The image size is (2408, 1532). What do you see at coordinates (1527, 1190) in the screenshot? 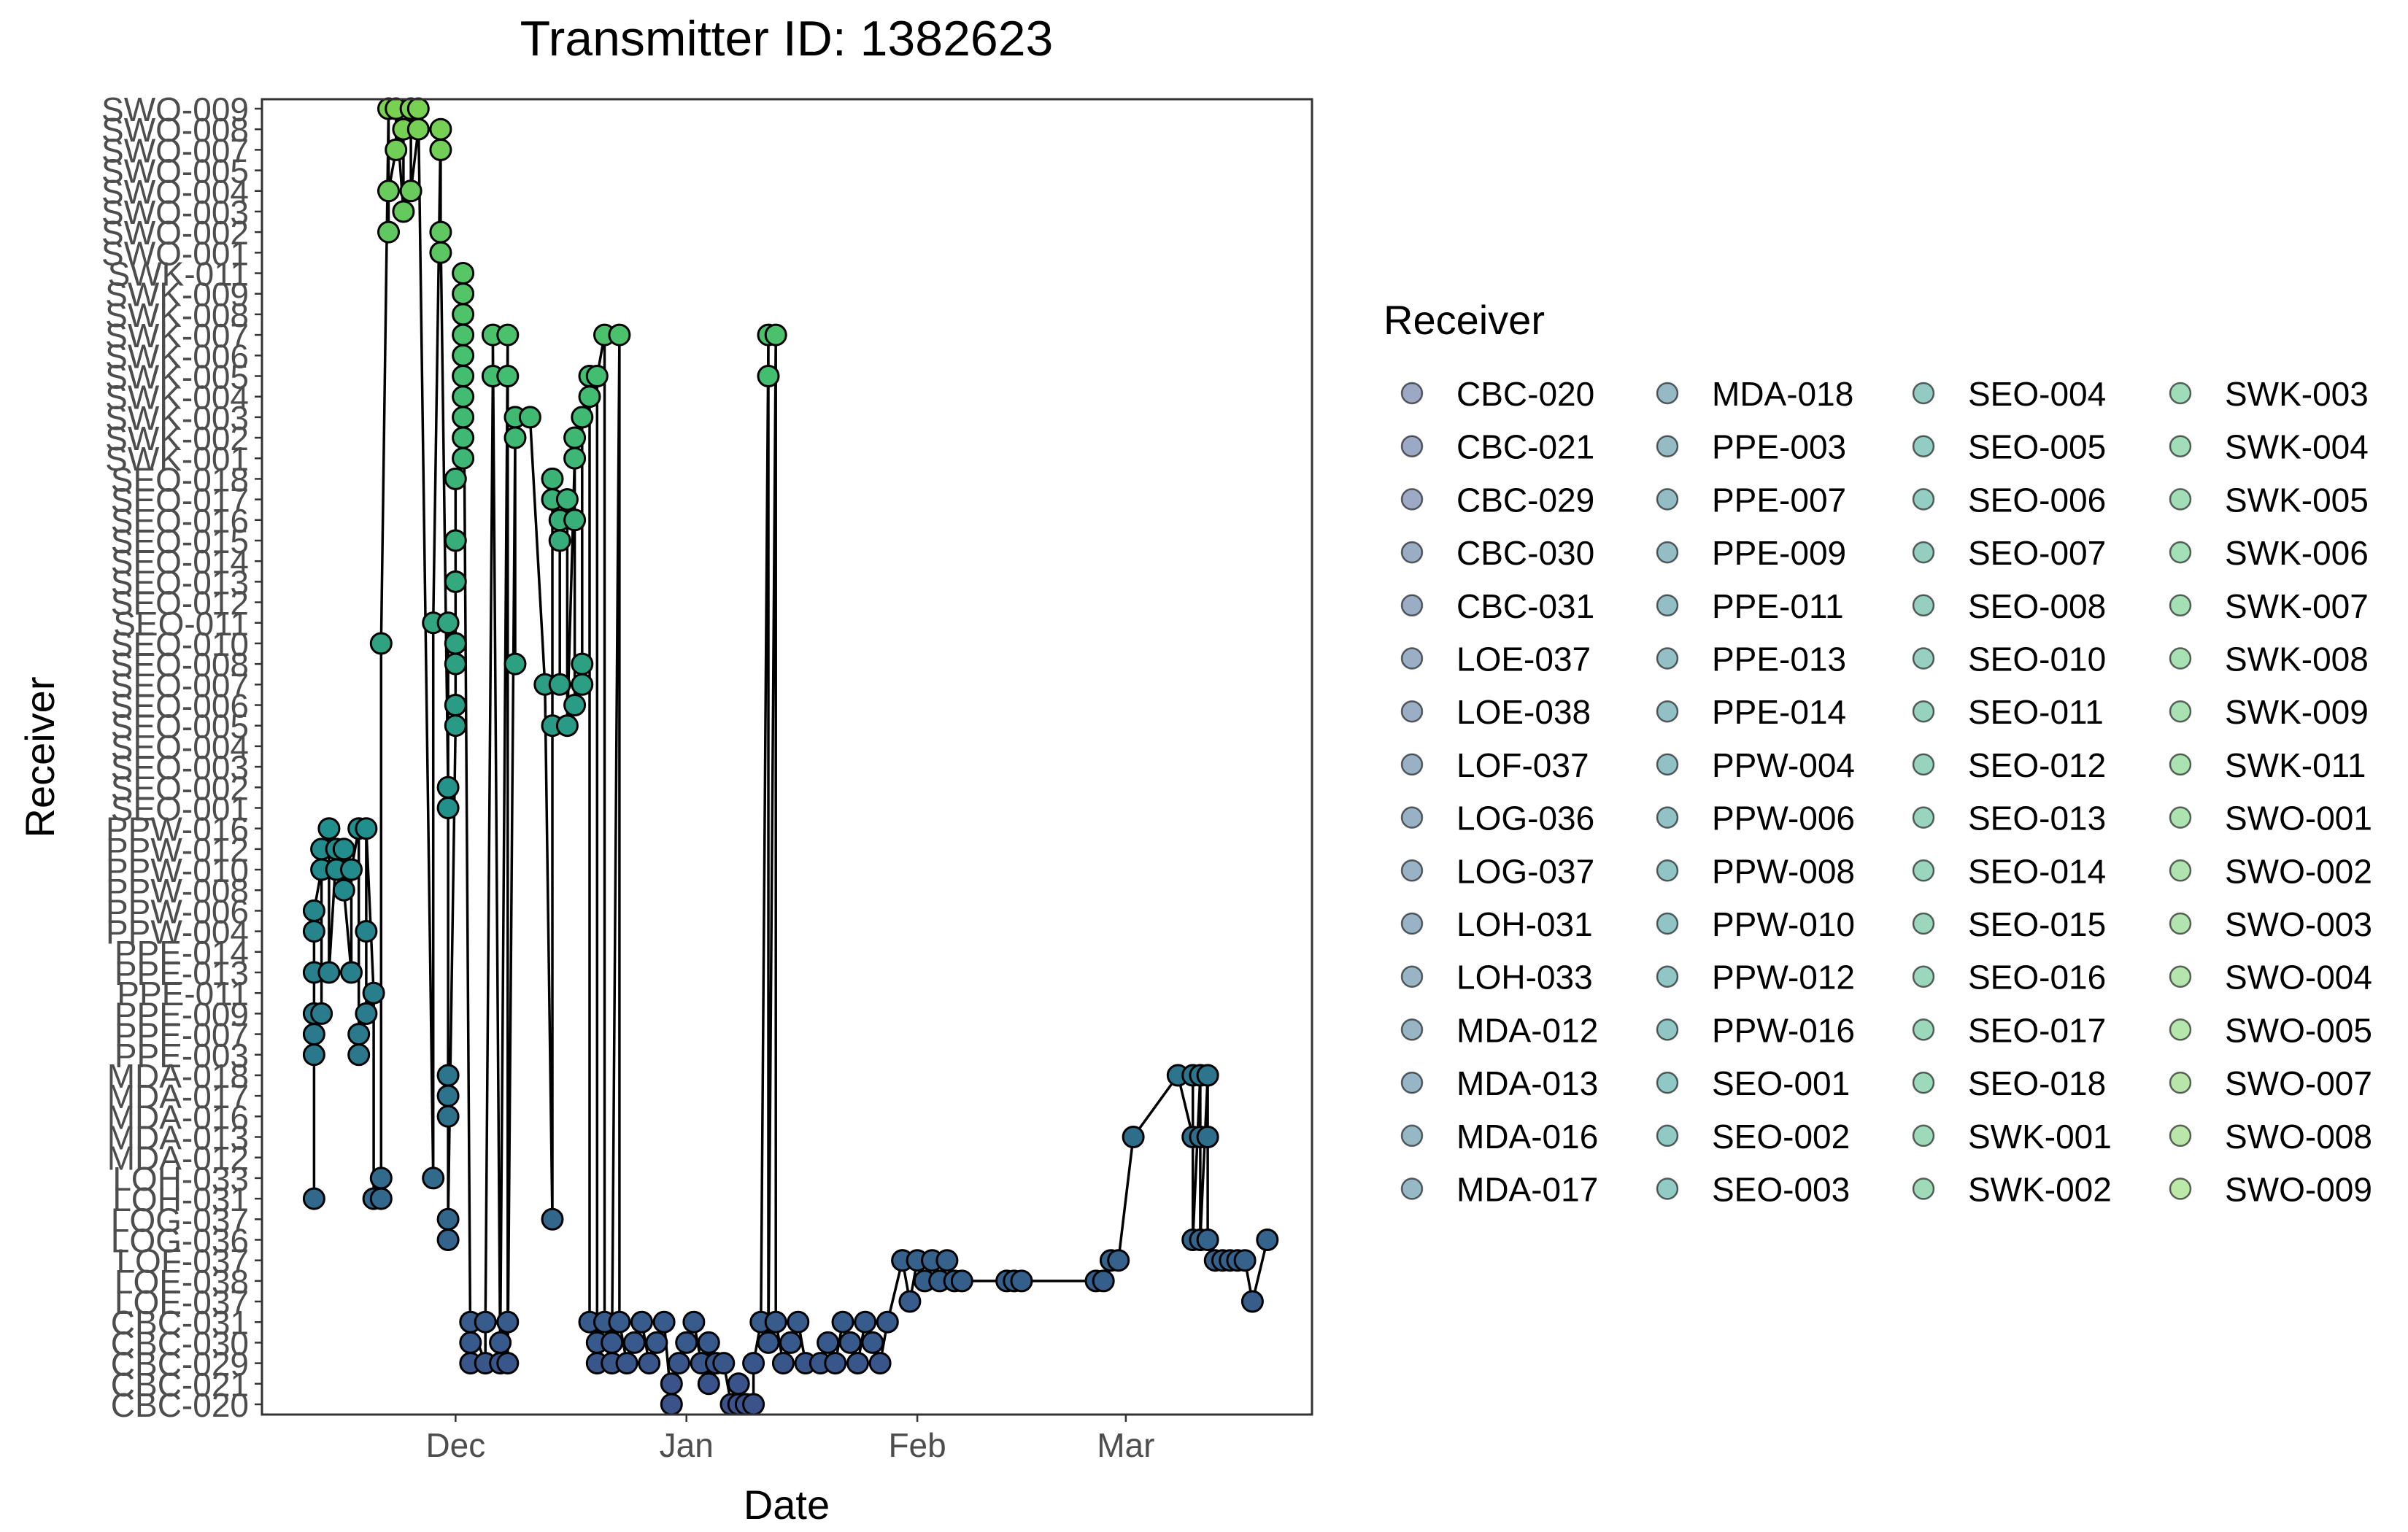
I see `legend-label: MDA-017` at bounding box center [1527, 1190].